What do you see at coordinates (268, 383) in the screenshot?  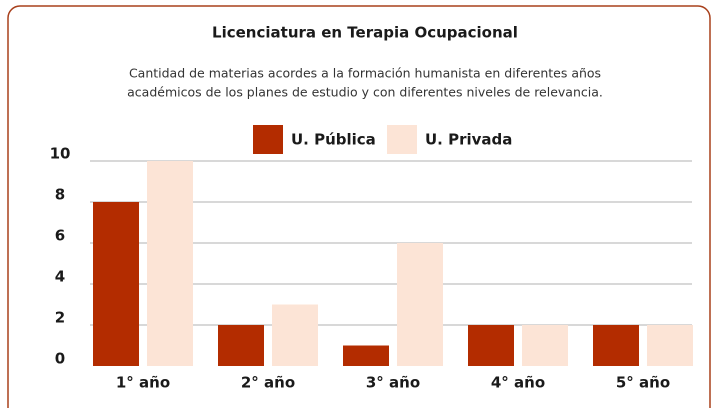 I see `x-tick-label: 2° año` at bounding box center [268, 383].